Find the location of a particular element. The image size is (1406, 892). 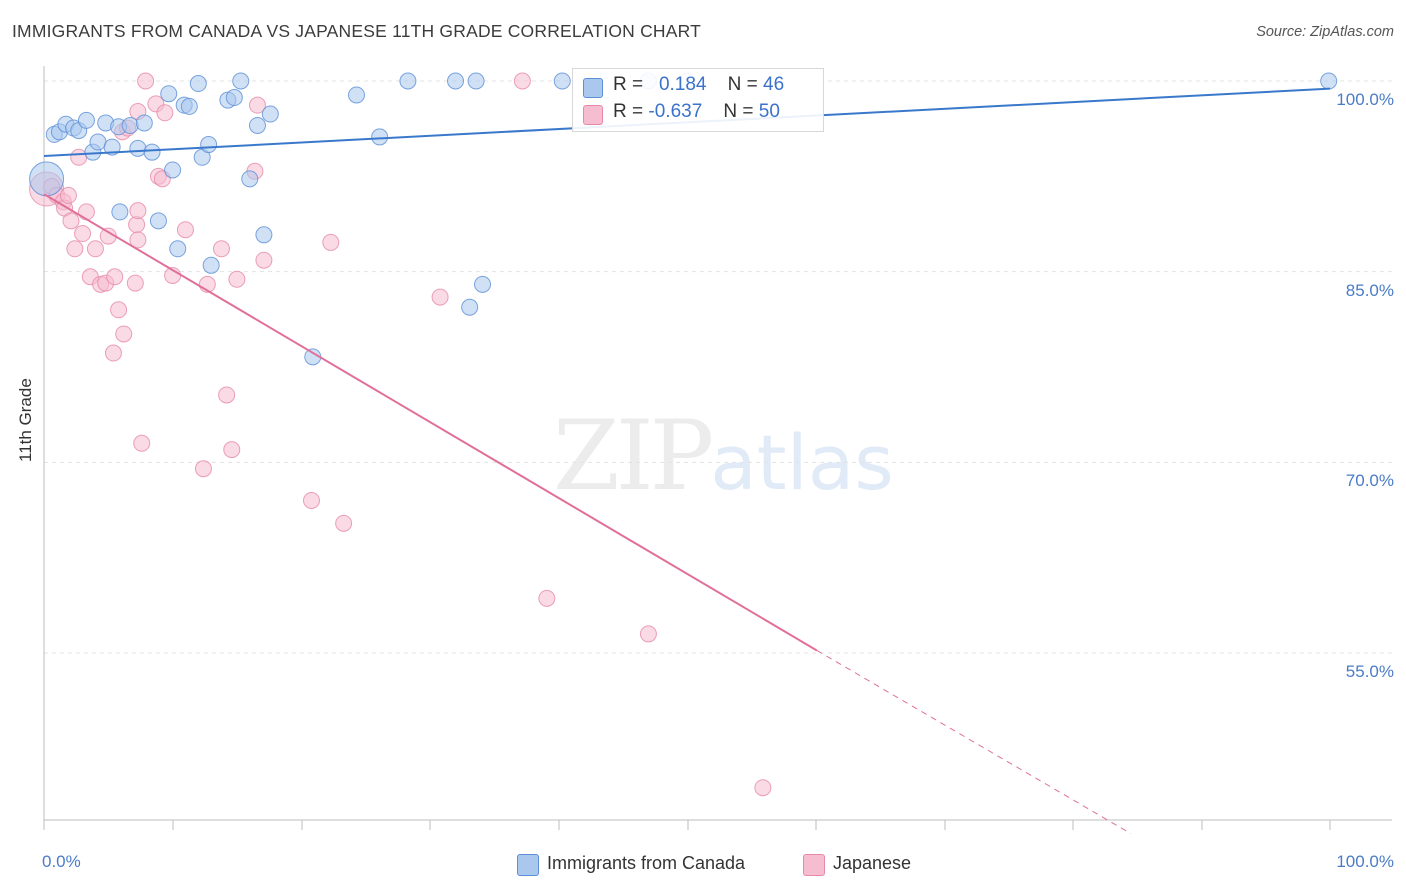

n-value: 46 is located at coordinates (774, 84).